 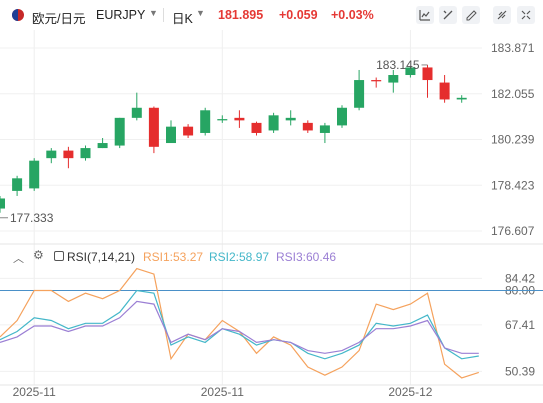 I want to click on draw-tool-icon, so click(x=502, y=15).